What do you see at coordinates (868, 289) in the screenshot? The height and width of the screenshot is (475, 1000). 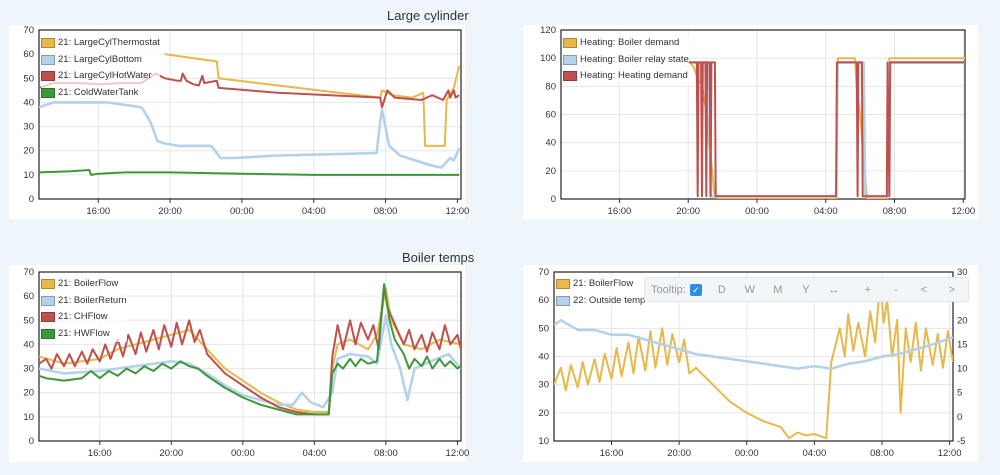 I see `zoom-in-button: +` at bounding box center [868, 289].